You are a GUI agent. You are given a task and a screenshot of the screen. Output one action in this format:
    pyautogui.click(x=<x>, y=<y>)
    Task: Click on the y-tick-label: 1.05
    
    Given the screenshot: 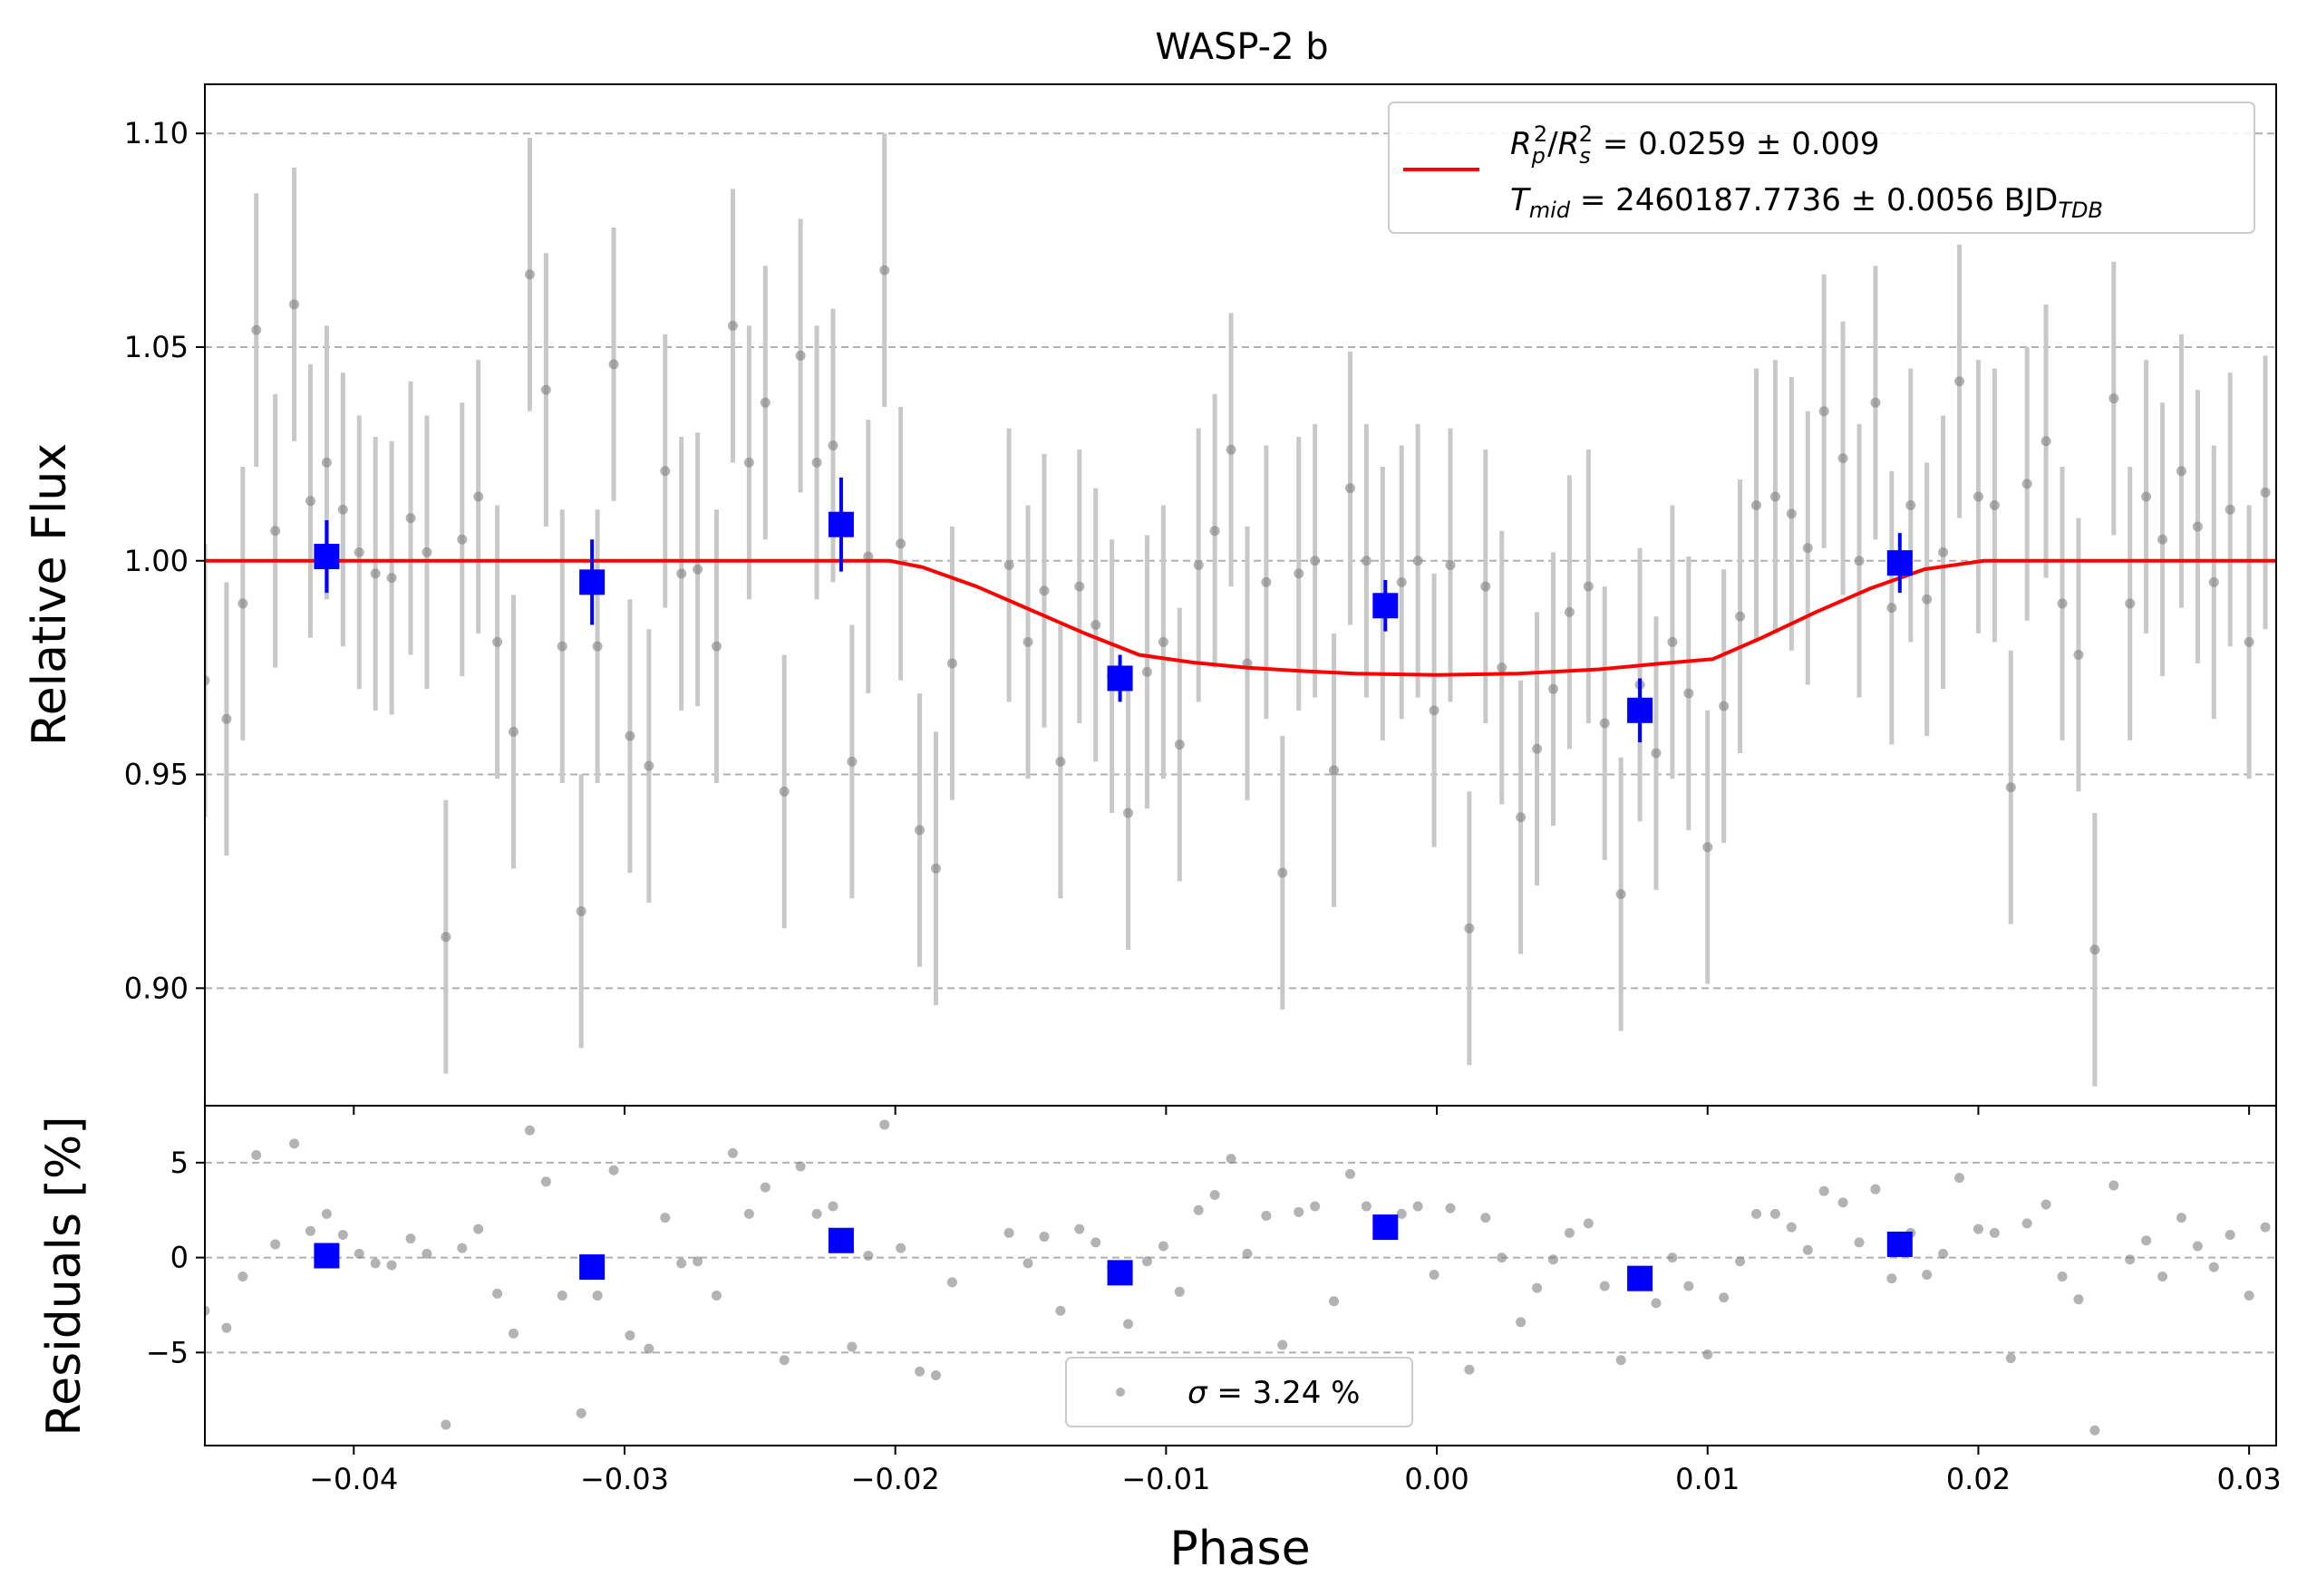 What is the action you would take?
    pyautogui.click(x=156, y=347)
    